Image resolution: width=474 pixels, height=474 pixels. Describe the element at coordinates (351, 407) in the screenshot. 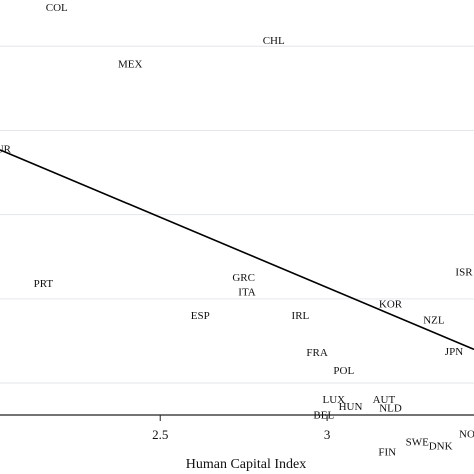

I see `point-label-hun: HUN` at that location.